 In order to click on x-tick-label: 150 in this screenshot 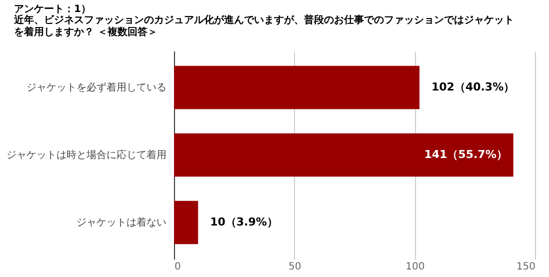, I will do `click(526, 267)`.